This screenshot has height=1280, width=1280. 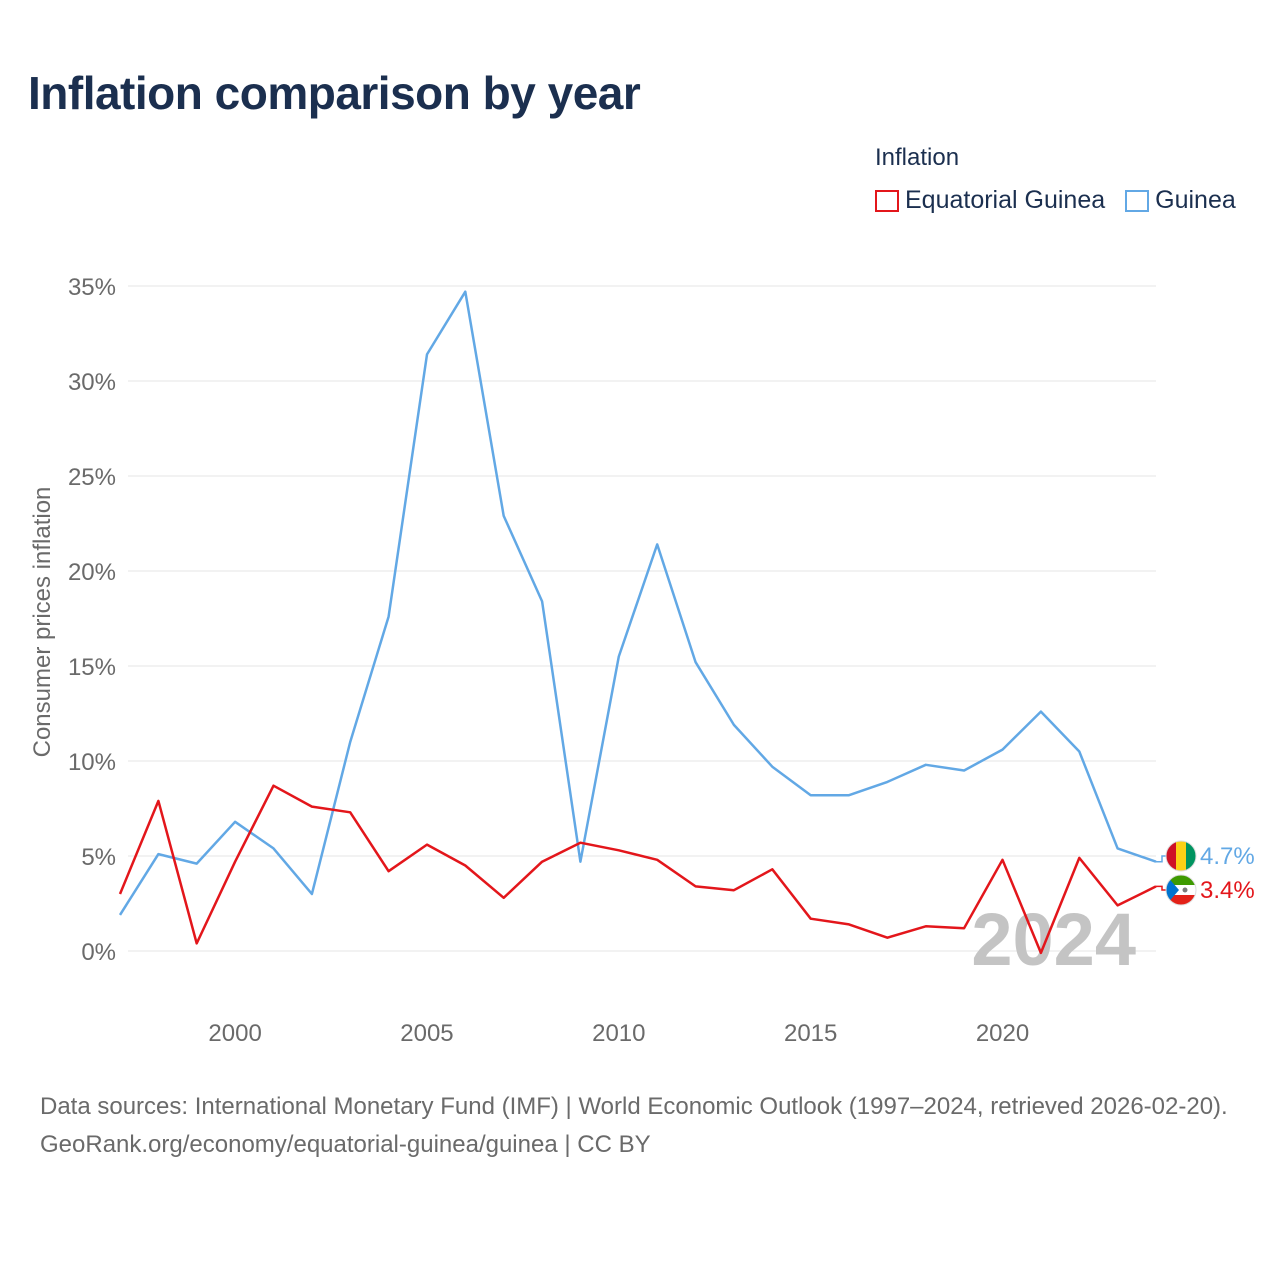 What do you see at coordinates (92, 477) in the screenshot?
I see `y-tick-label: 25%` at bounding box center [92, 477].